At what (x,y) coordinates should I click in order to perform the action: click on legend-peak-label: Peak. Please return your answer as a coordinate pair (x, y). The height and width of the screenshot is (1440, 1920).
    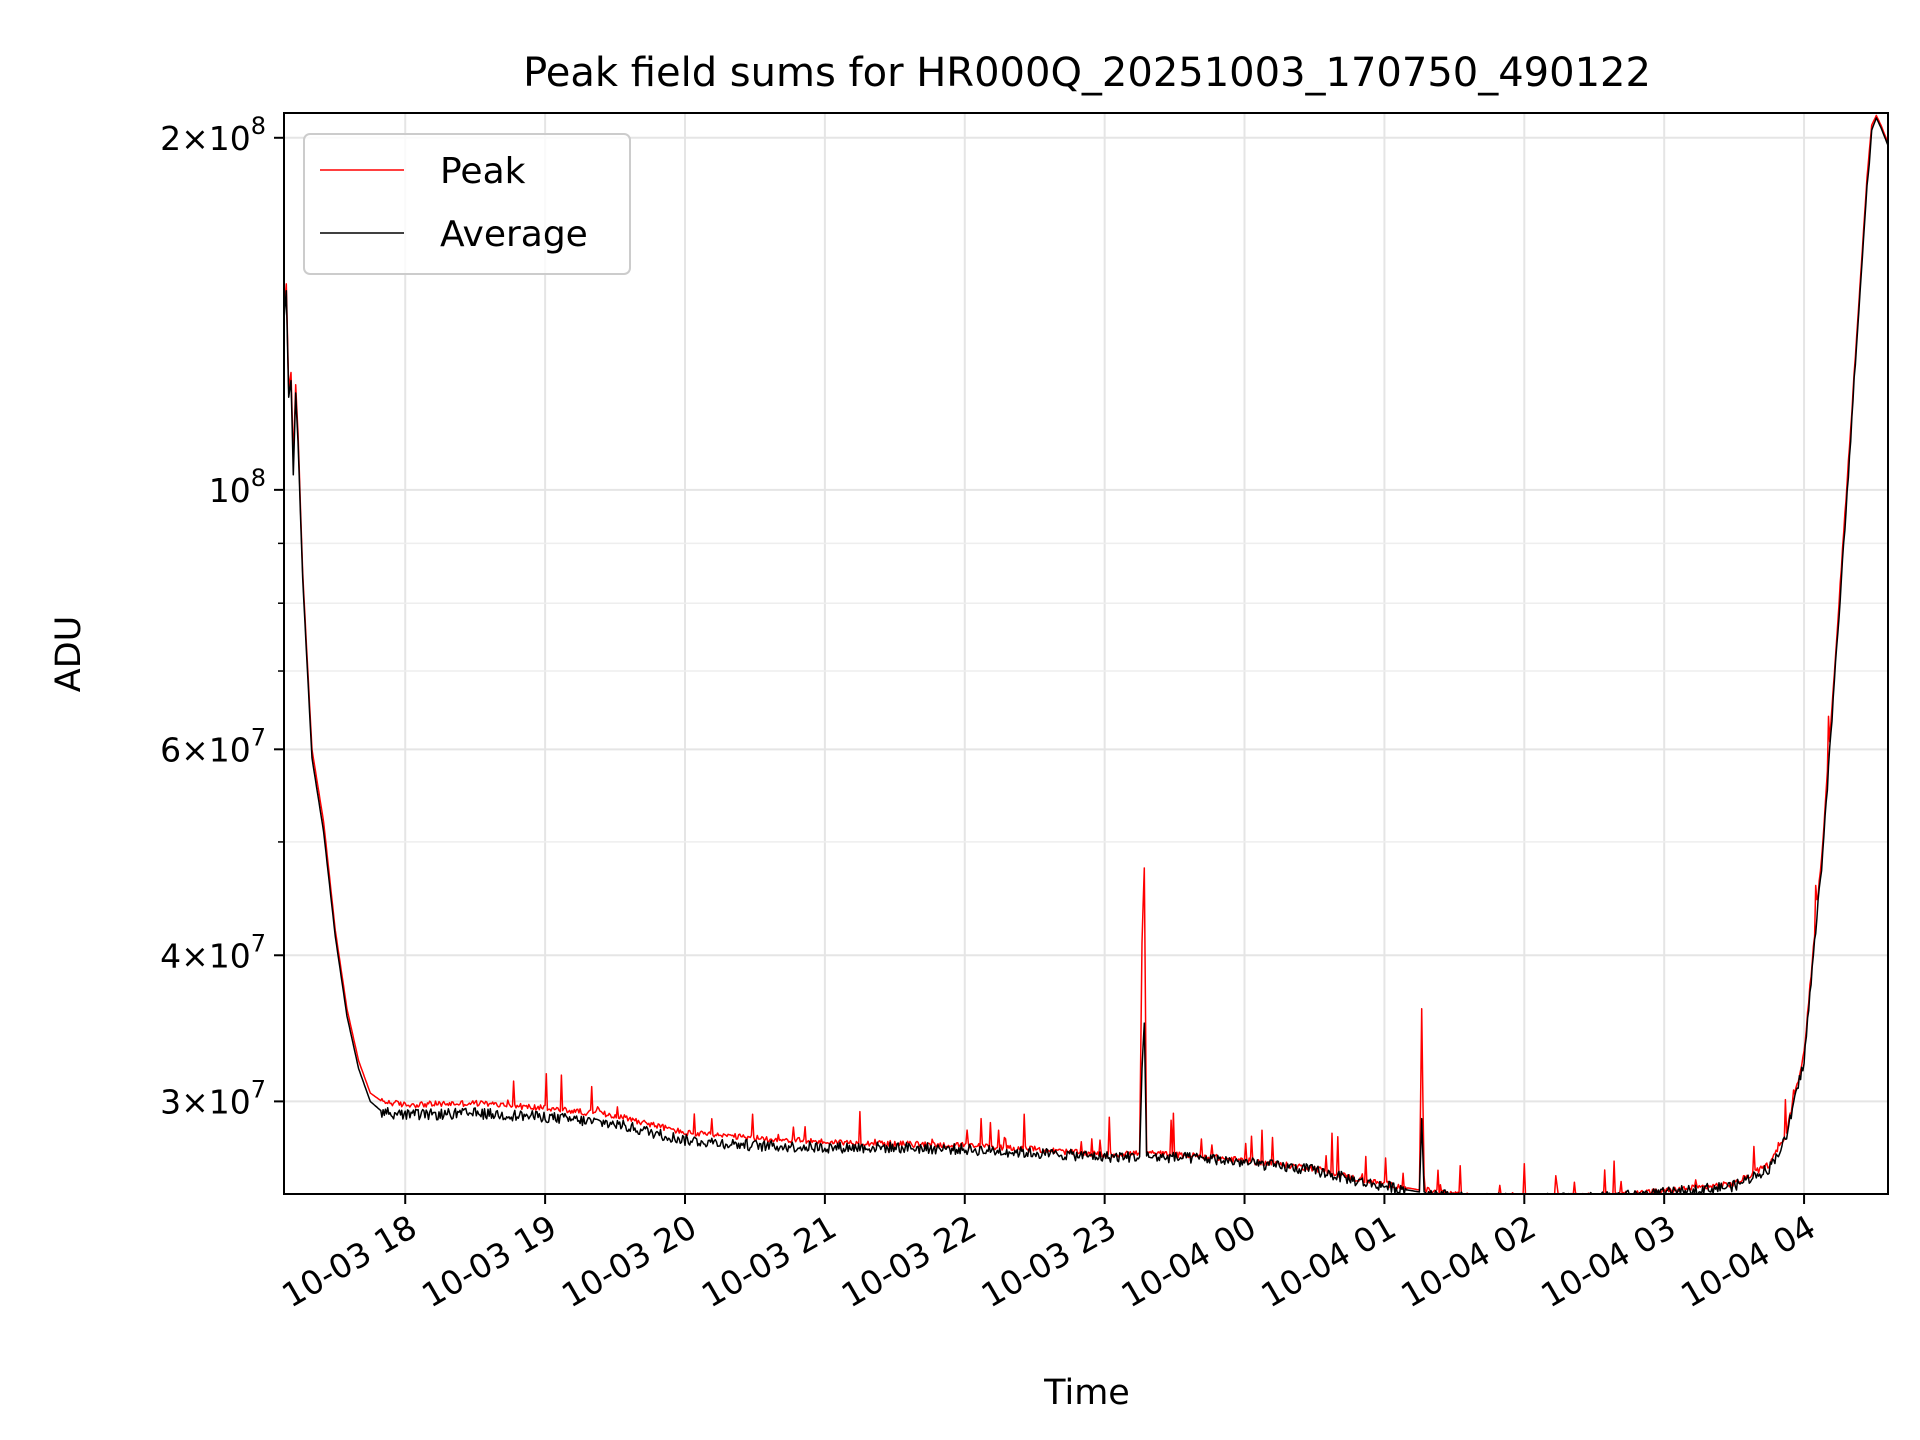
    Looking at the image, I should click on (483, 171).